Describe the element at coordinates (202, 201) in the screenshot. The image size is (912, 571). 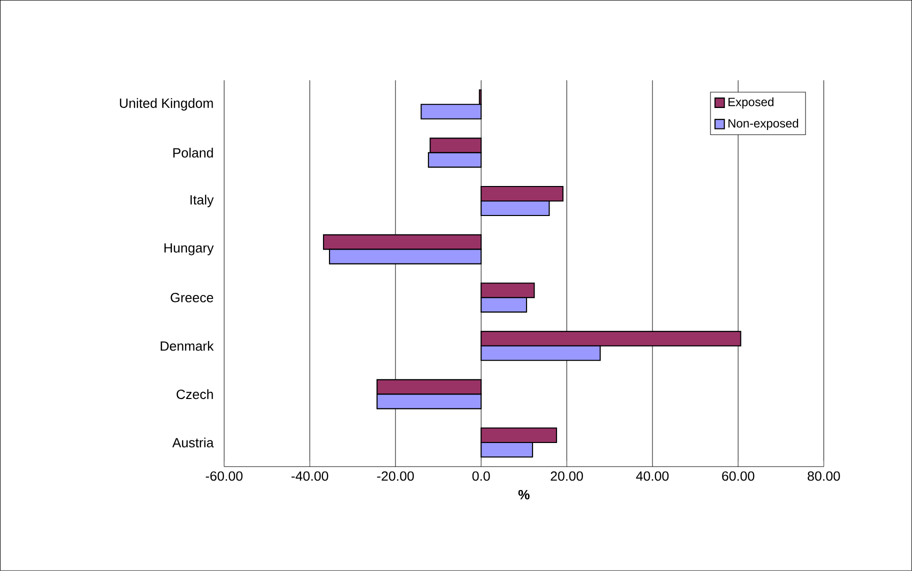
I see `y-tick-label: Italy` at that location.